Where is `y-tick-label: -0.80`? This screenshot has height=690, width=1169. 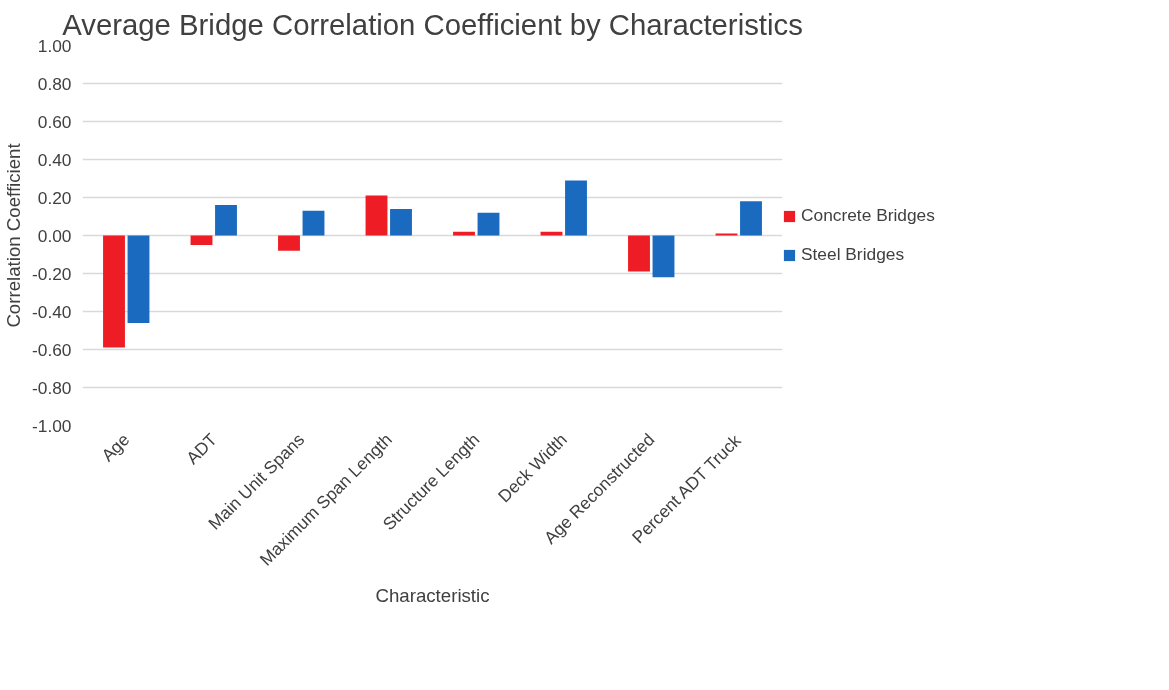 y-tick-label: -0.80 is located at coordinates (52, 387).